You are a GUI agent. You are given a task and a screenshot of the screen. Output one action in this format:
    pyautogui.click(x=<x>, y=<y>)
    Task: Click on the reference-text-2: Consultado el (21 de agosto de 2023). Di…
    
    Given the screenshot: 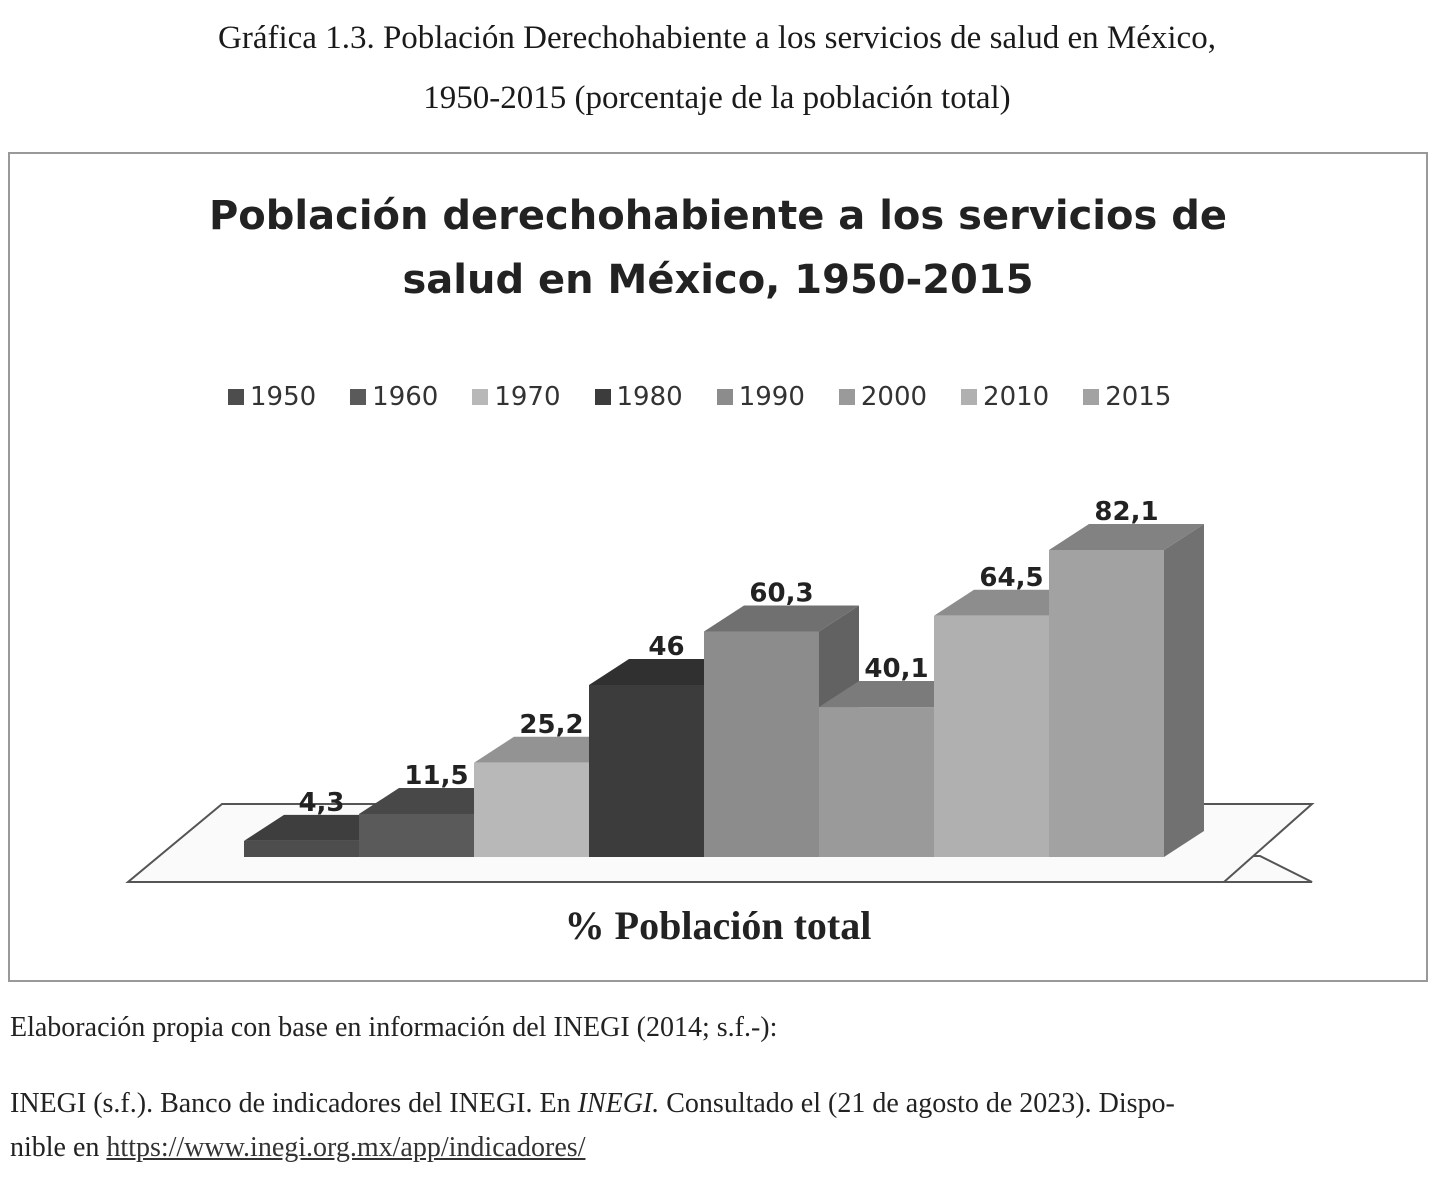 What is the action you would take?
    pyautogui.click(x=917, y=1103)
    